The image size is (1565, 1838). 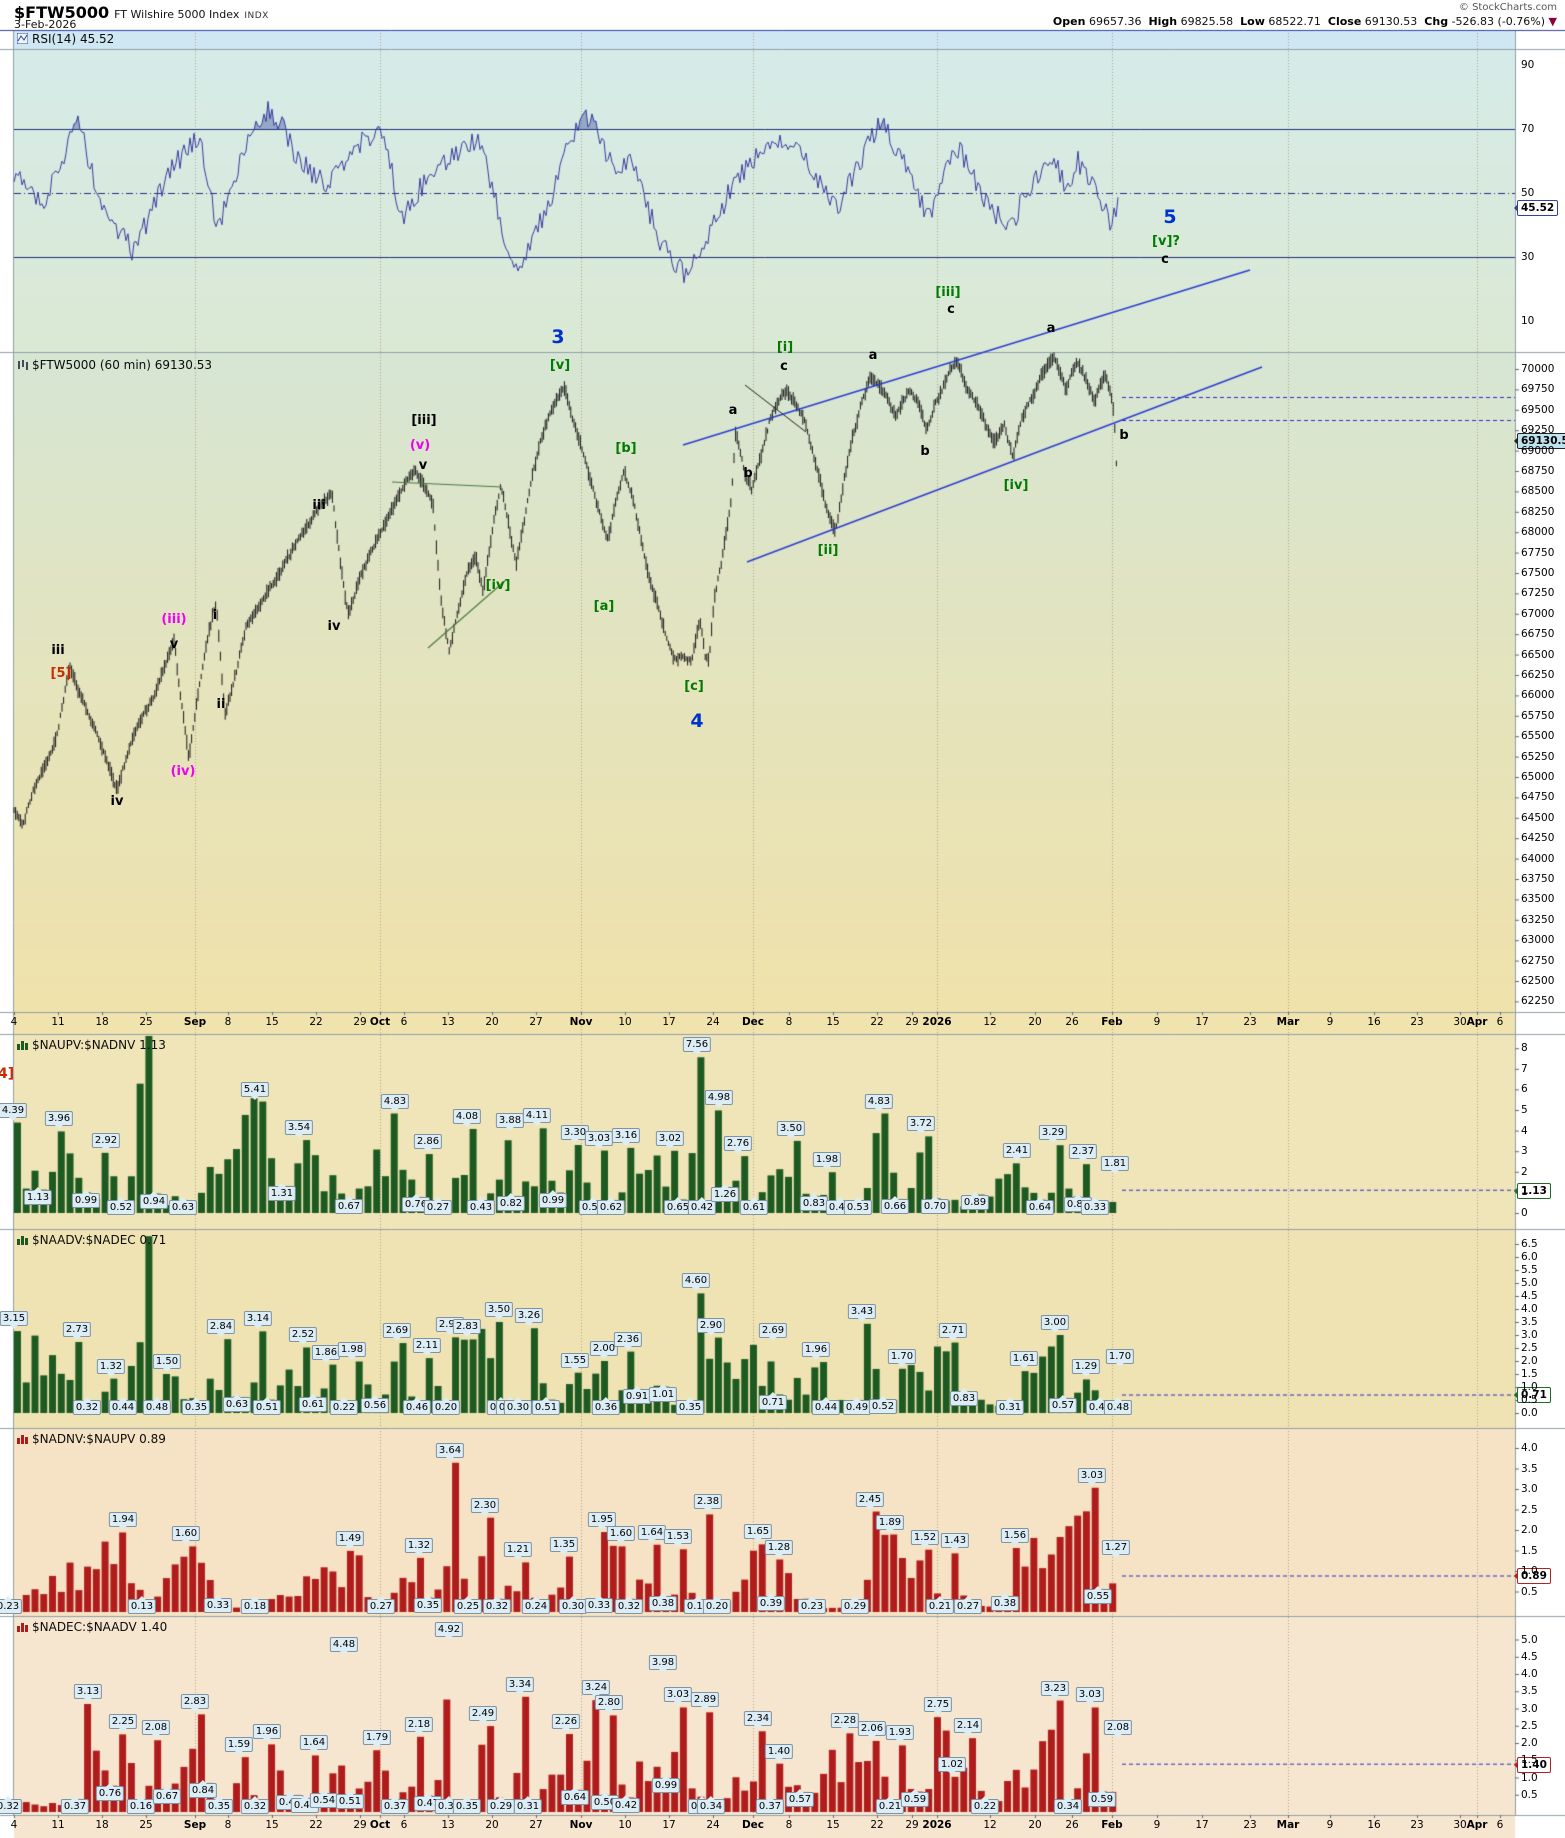 What do you see at coordinates (581, 1825) in the screenshot?
I see `x-axis-label: Nov` at bounding box center [581, 1825].